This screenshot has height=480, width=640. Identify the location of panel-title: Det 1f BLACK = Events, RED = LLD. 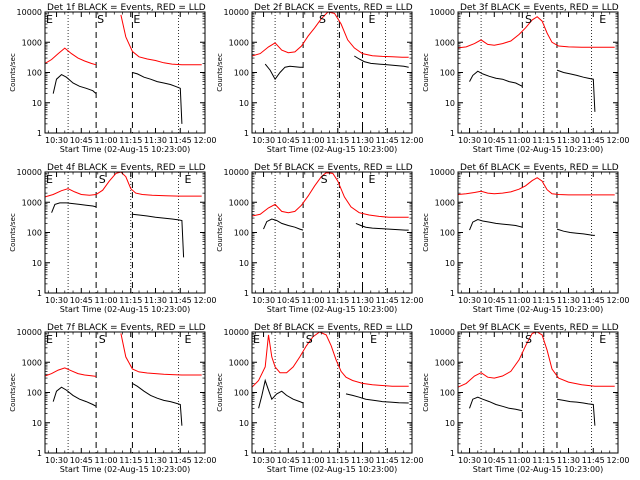
(126, 8).